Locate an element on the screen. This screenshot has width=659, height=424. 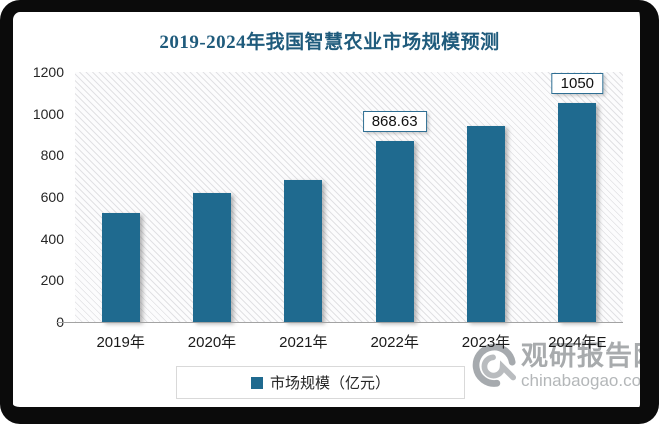
y-axis-tick-label: 1200 is located at coordinates (48, 72).